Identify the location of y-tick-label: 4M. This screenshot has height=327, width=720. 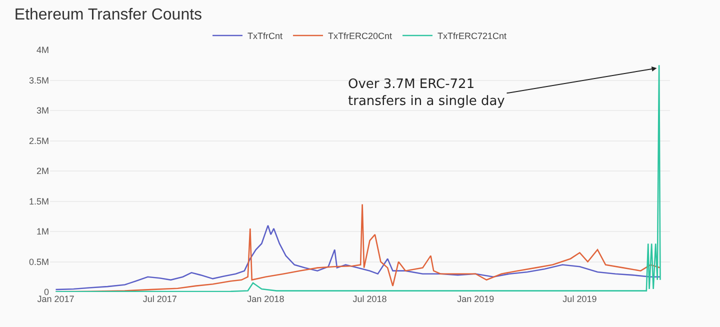
(42, 50).